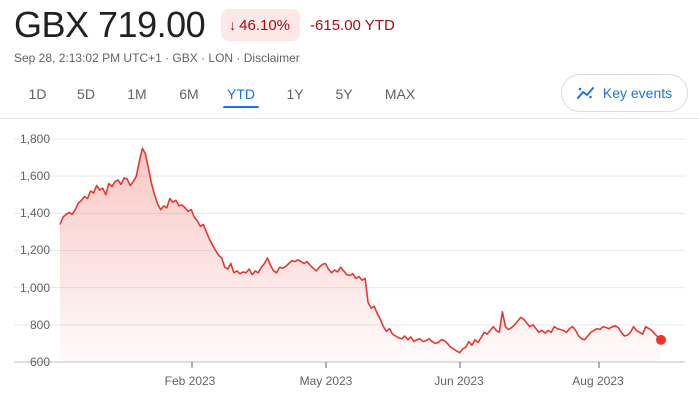 The height and width of the screenshot is (407, 699). I want to click on key-events-label: Key events, so click(637, 93).